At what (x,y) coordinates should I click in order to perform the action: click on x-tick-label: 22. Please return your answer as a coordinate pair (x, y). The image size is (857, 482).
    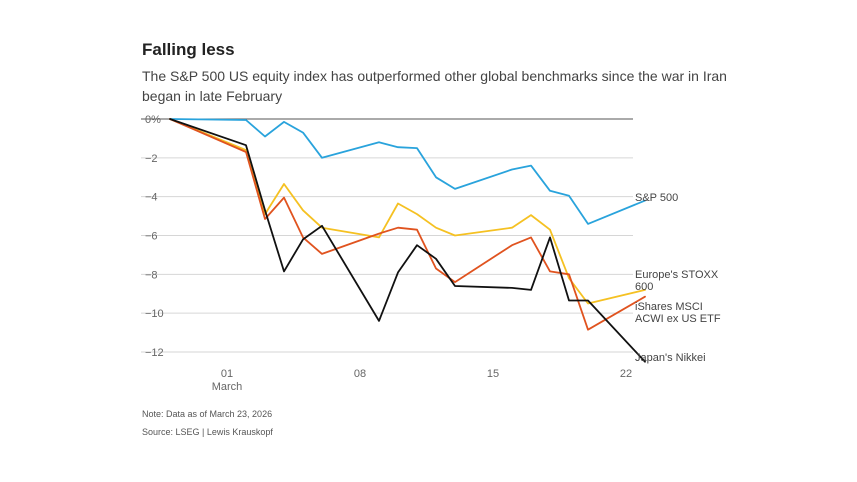
    Looking at the image, I should click on (626, 374).